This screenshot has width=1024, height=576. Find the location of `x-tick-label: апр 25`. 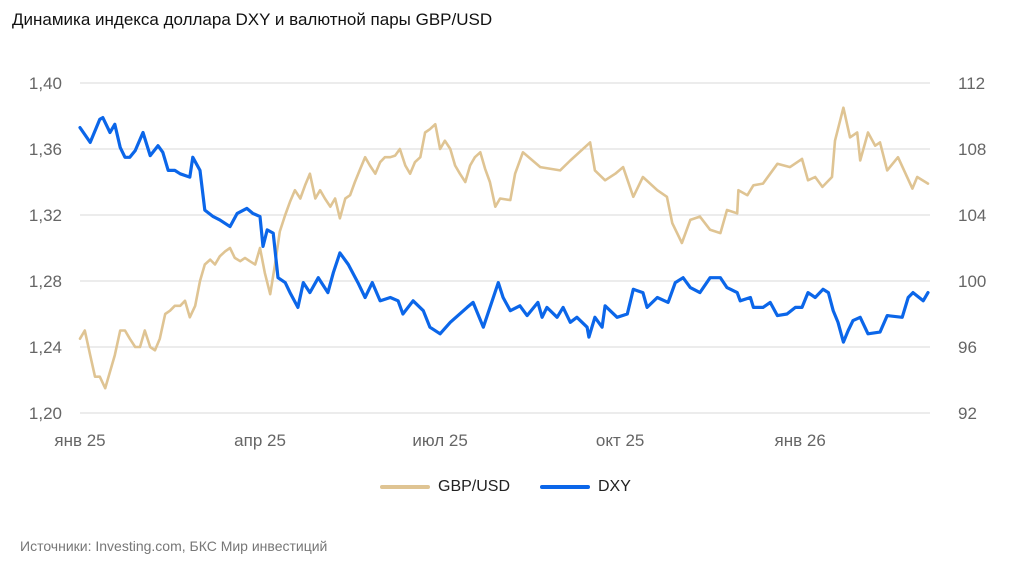

x-tick-label: апр 25 is located at coordinates (260, 440).